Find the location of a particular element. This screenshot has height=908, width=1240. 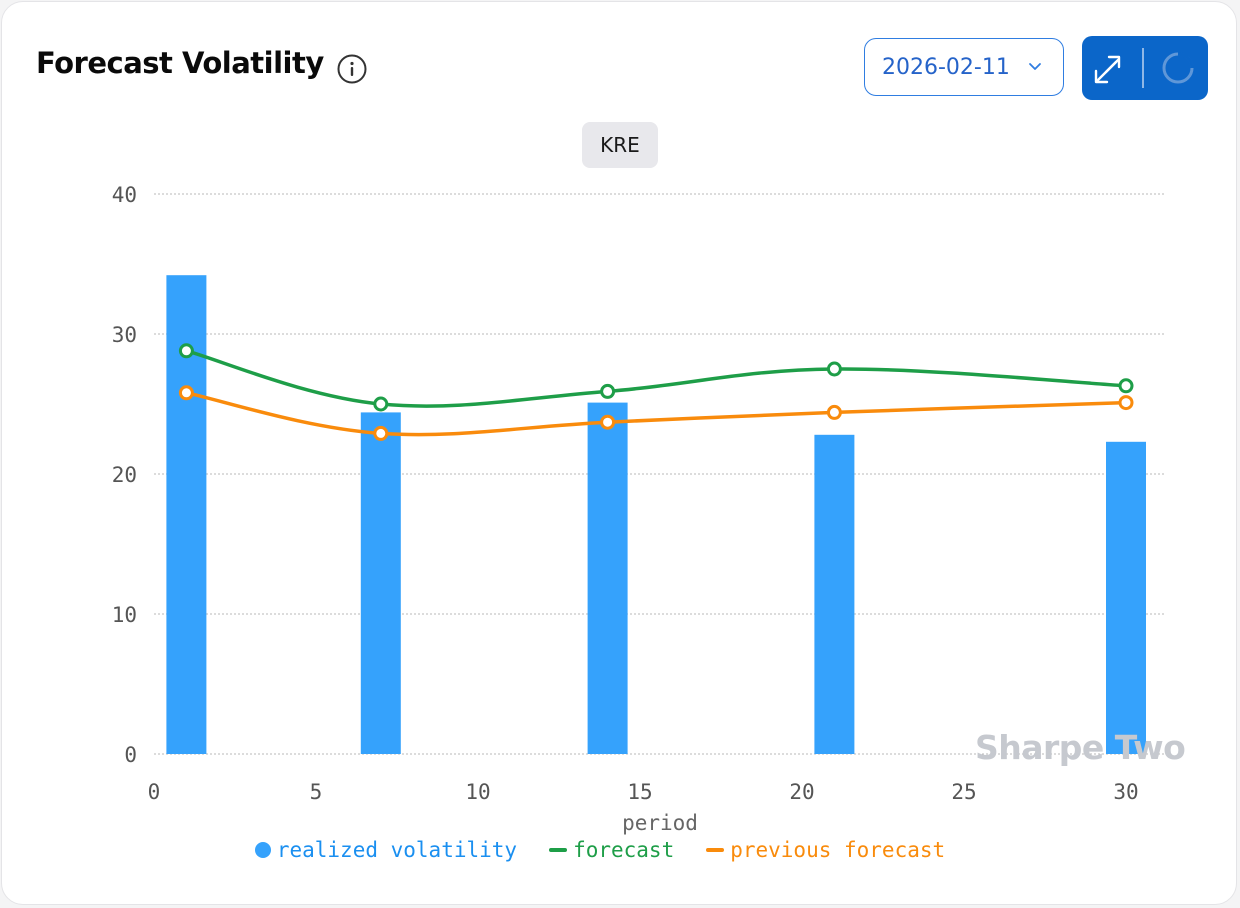

x-tick-label: 10 is located at coordinates (477, 792).